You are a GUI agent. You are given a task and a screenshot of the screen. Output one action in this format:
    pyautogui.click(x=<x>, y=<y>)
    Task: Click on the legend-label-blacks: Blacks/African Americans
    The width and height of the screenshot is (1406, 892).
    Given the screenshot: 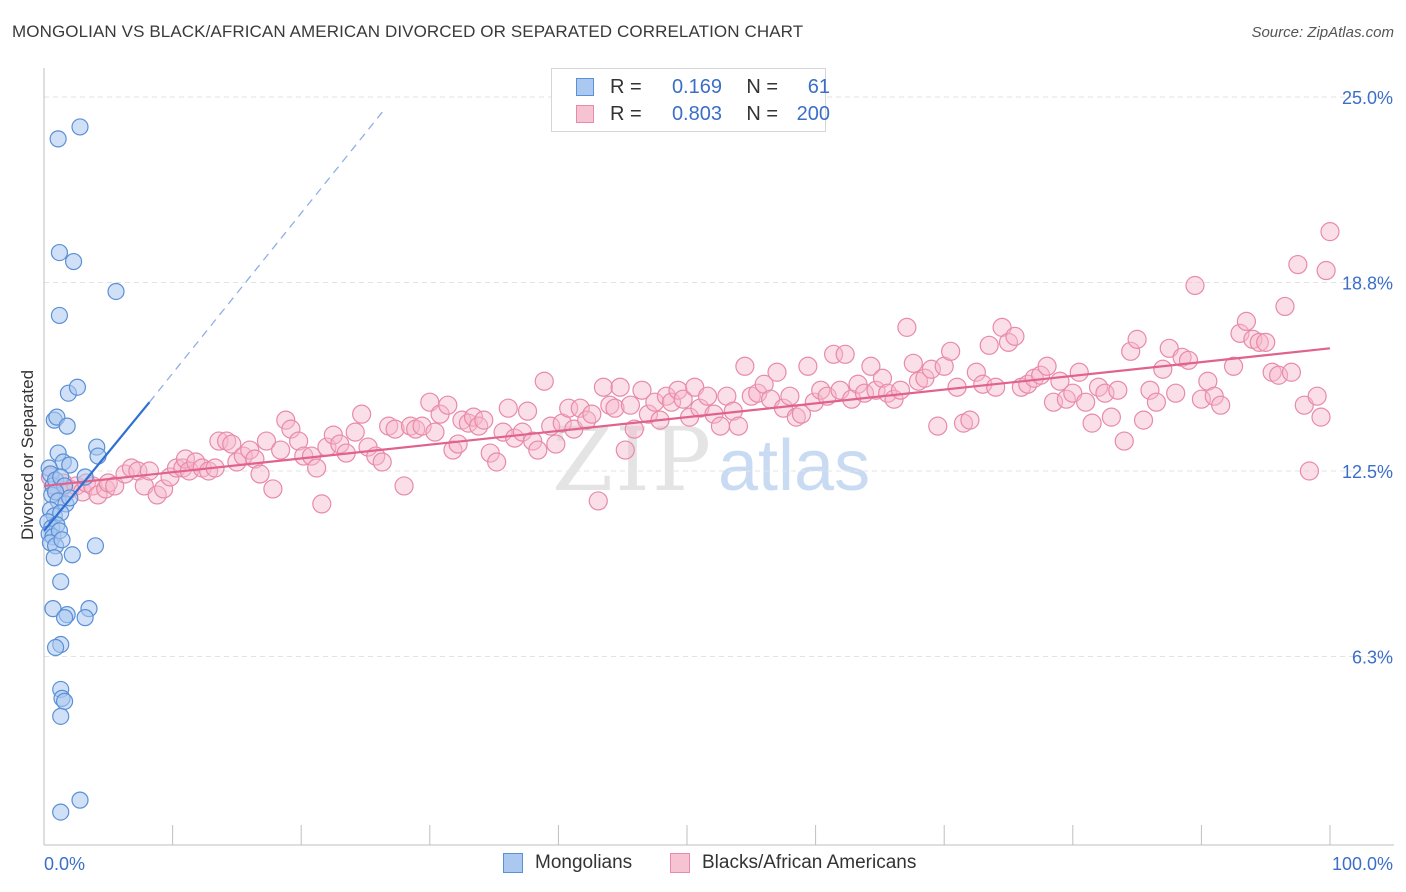 What is the action you would take?
    pyautogui.click(x=809, y=862)
    